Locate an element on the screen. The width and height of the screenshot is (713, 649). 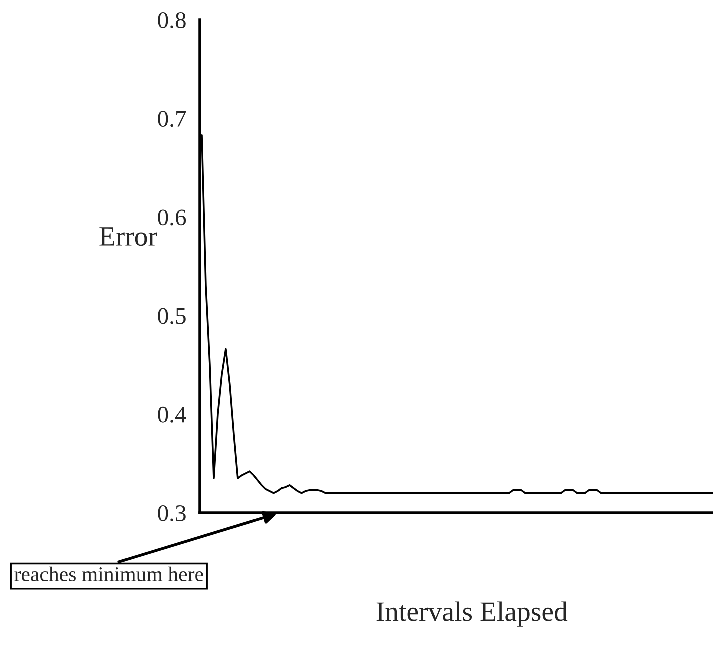
y-tick-label: 0.8 is located at coordinates (172, 20).